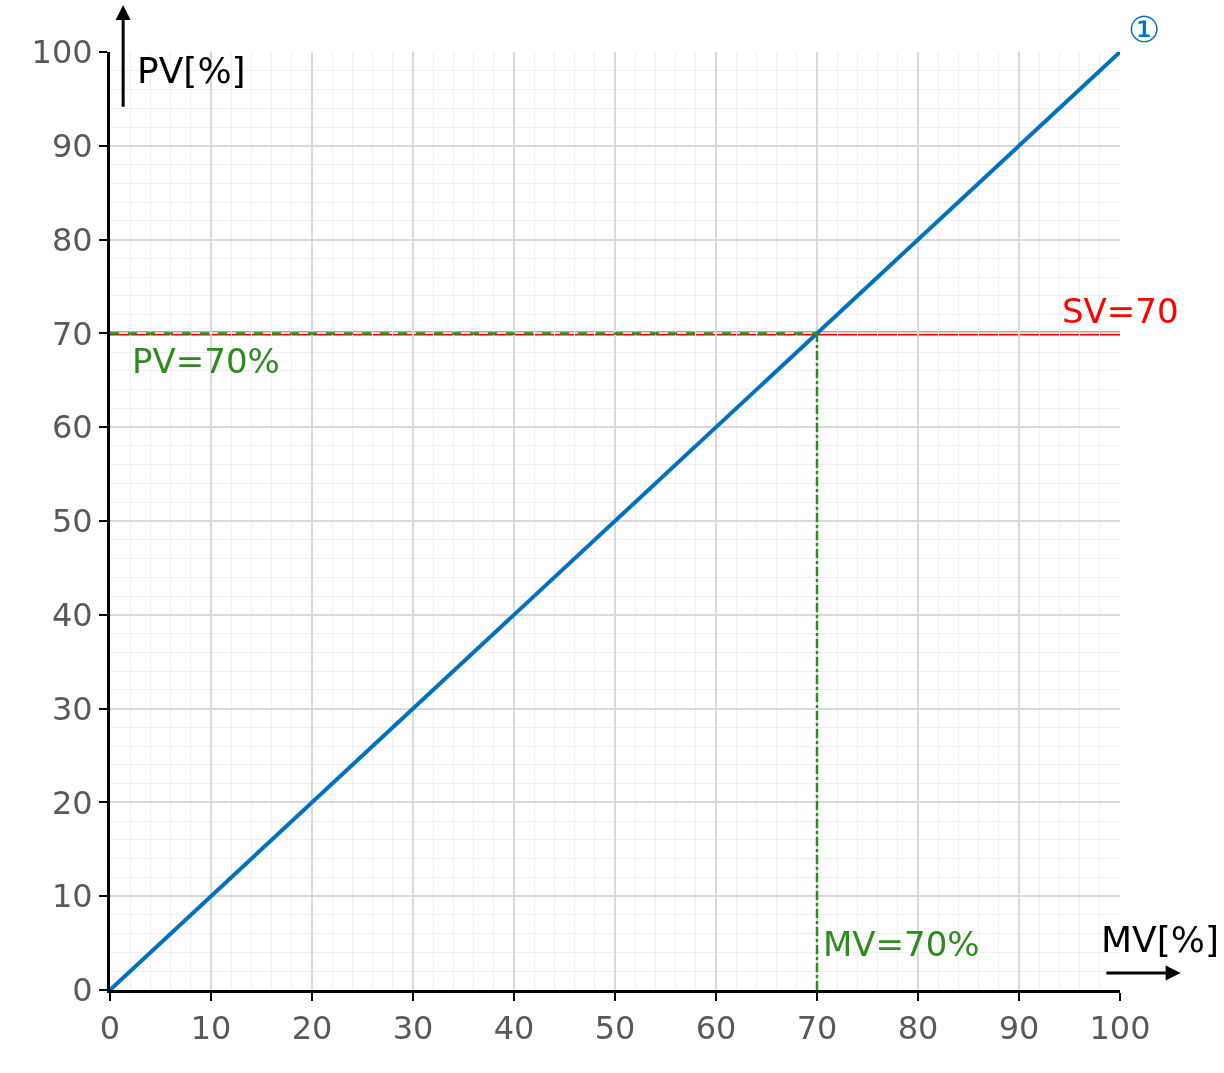 This screenshot has height=1073, width=1224. I want to click on y-tick-label: 60, so click(72, 427).